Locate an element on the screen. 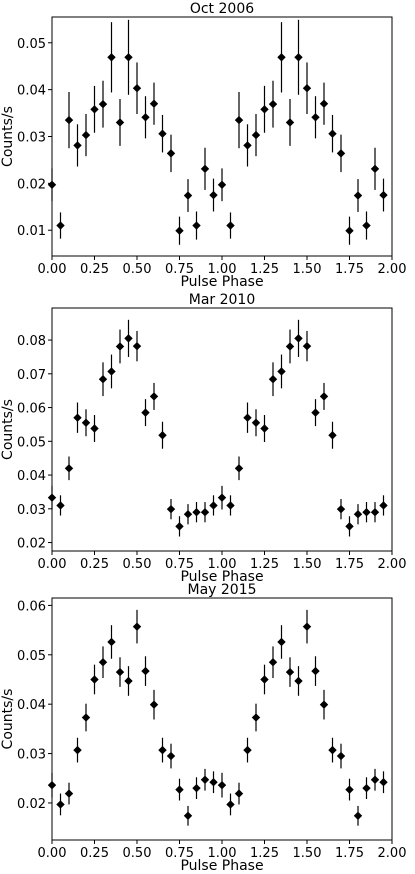 The width and height of the screenshot is (415, 874). chart-title: Mar 2010 is located at coordinates (222, 300).